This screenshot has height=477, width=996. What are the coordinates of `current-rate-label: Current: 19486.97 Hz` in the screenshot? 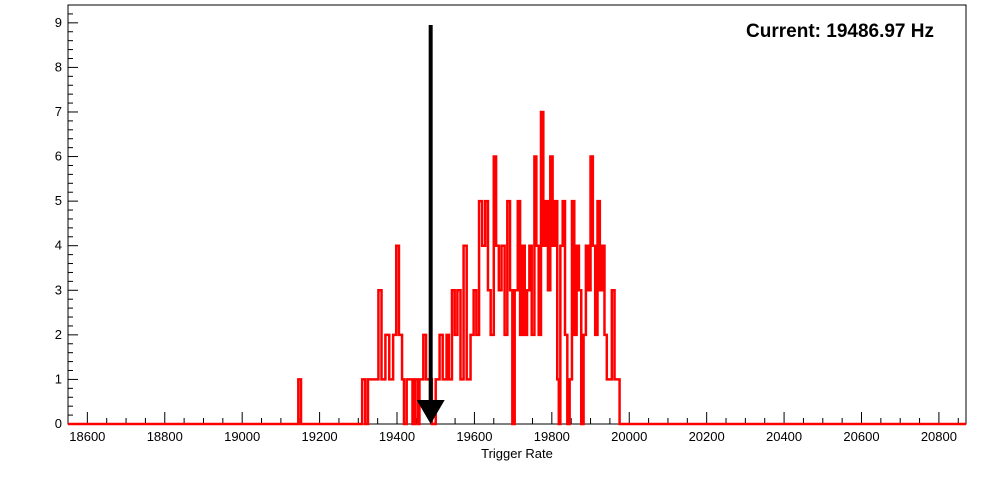 It's located at (840, 31).